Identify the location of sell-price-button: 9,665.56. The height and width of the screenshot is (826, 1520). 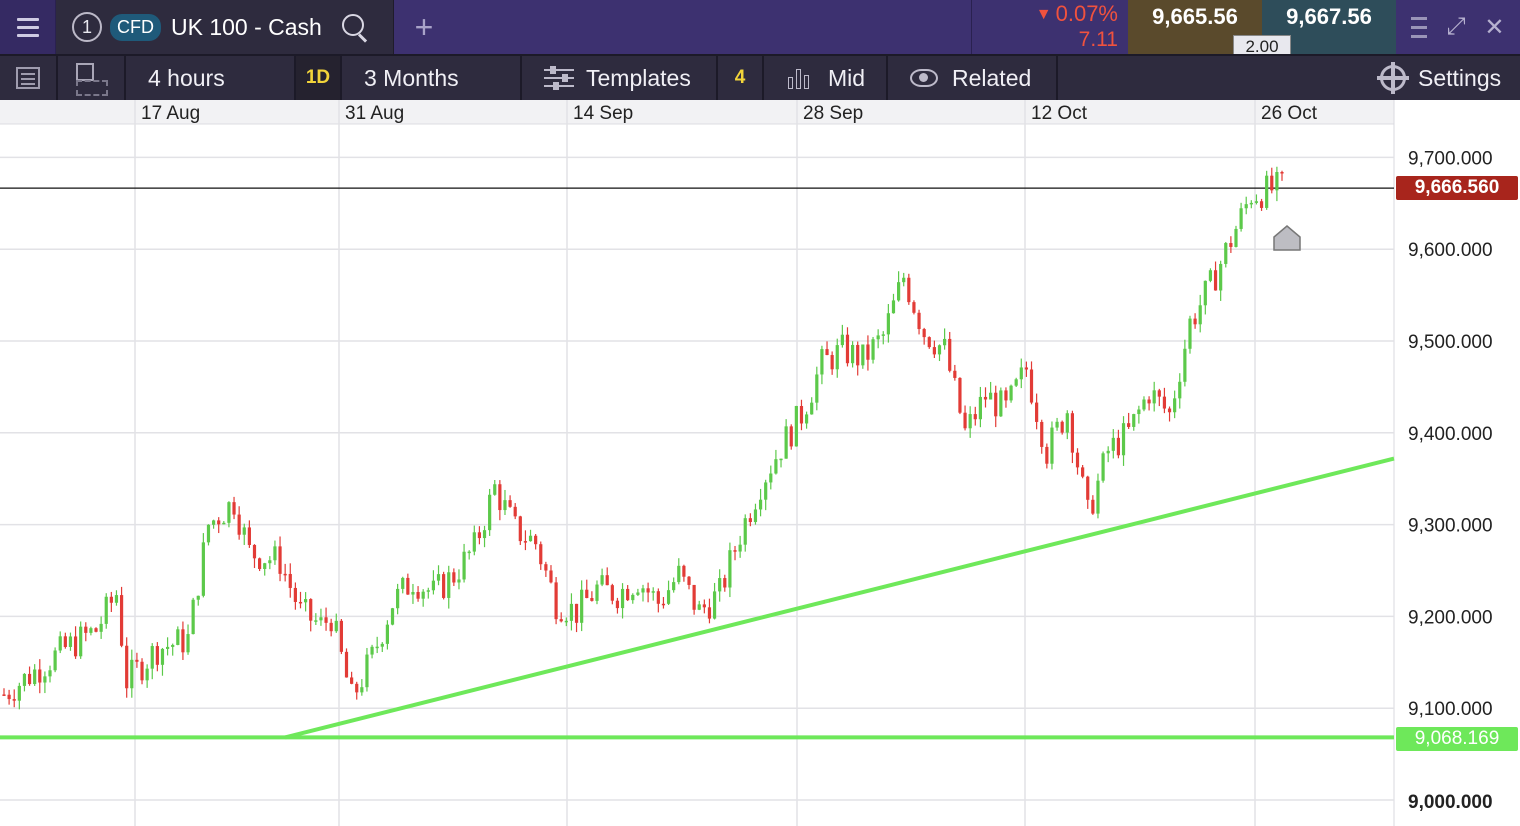
(1195, 27).